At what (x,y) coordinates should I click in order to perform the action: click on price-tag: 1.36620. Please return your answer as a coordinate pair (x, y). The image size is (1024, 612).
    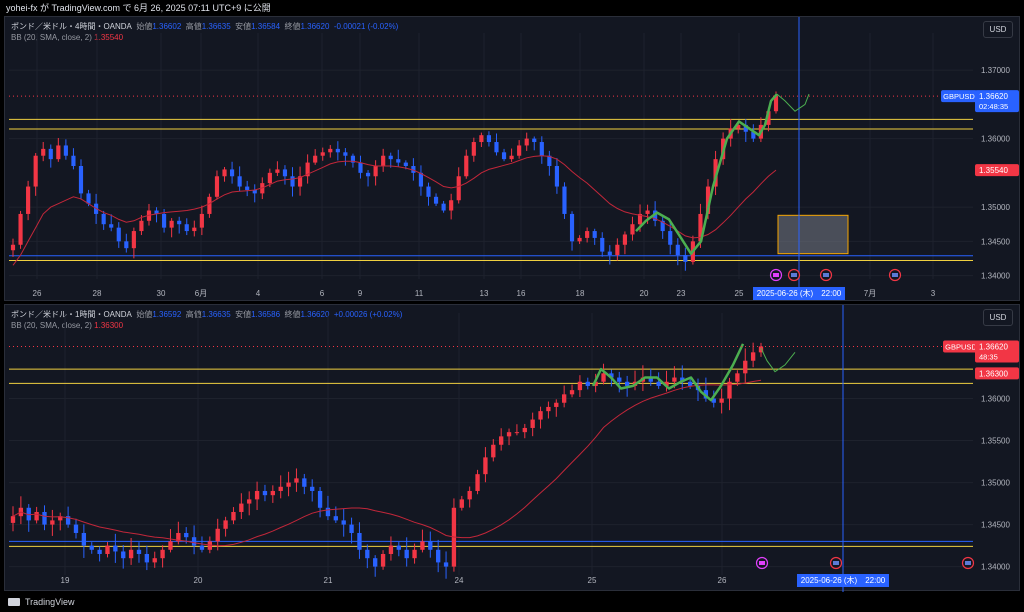
    Looking at the image, I should click on (993, 96).